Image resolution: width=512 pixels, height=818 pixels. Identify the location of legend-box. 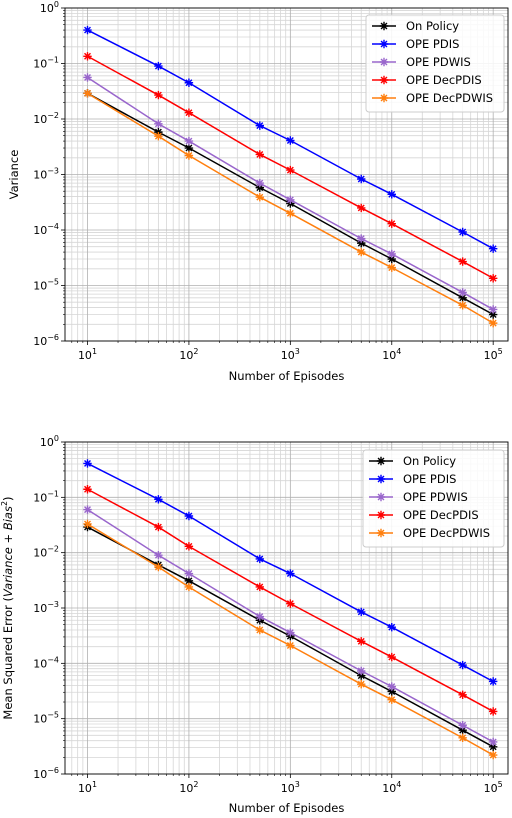
(435, 63).